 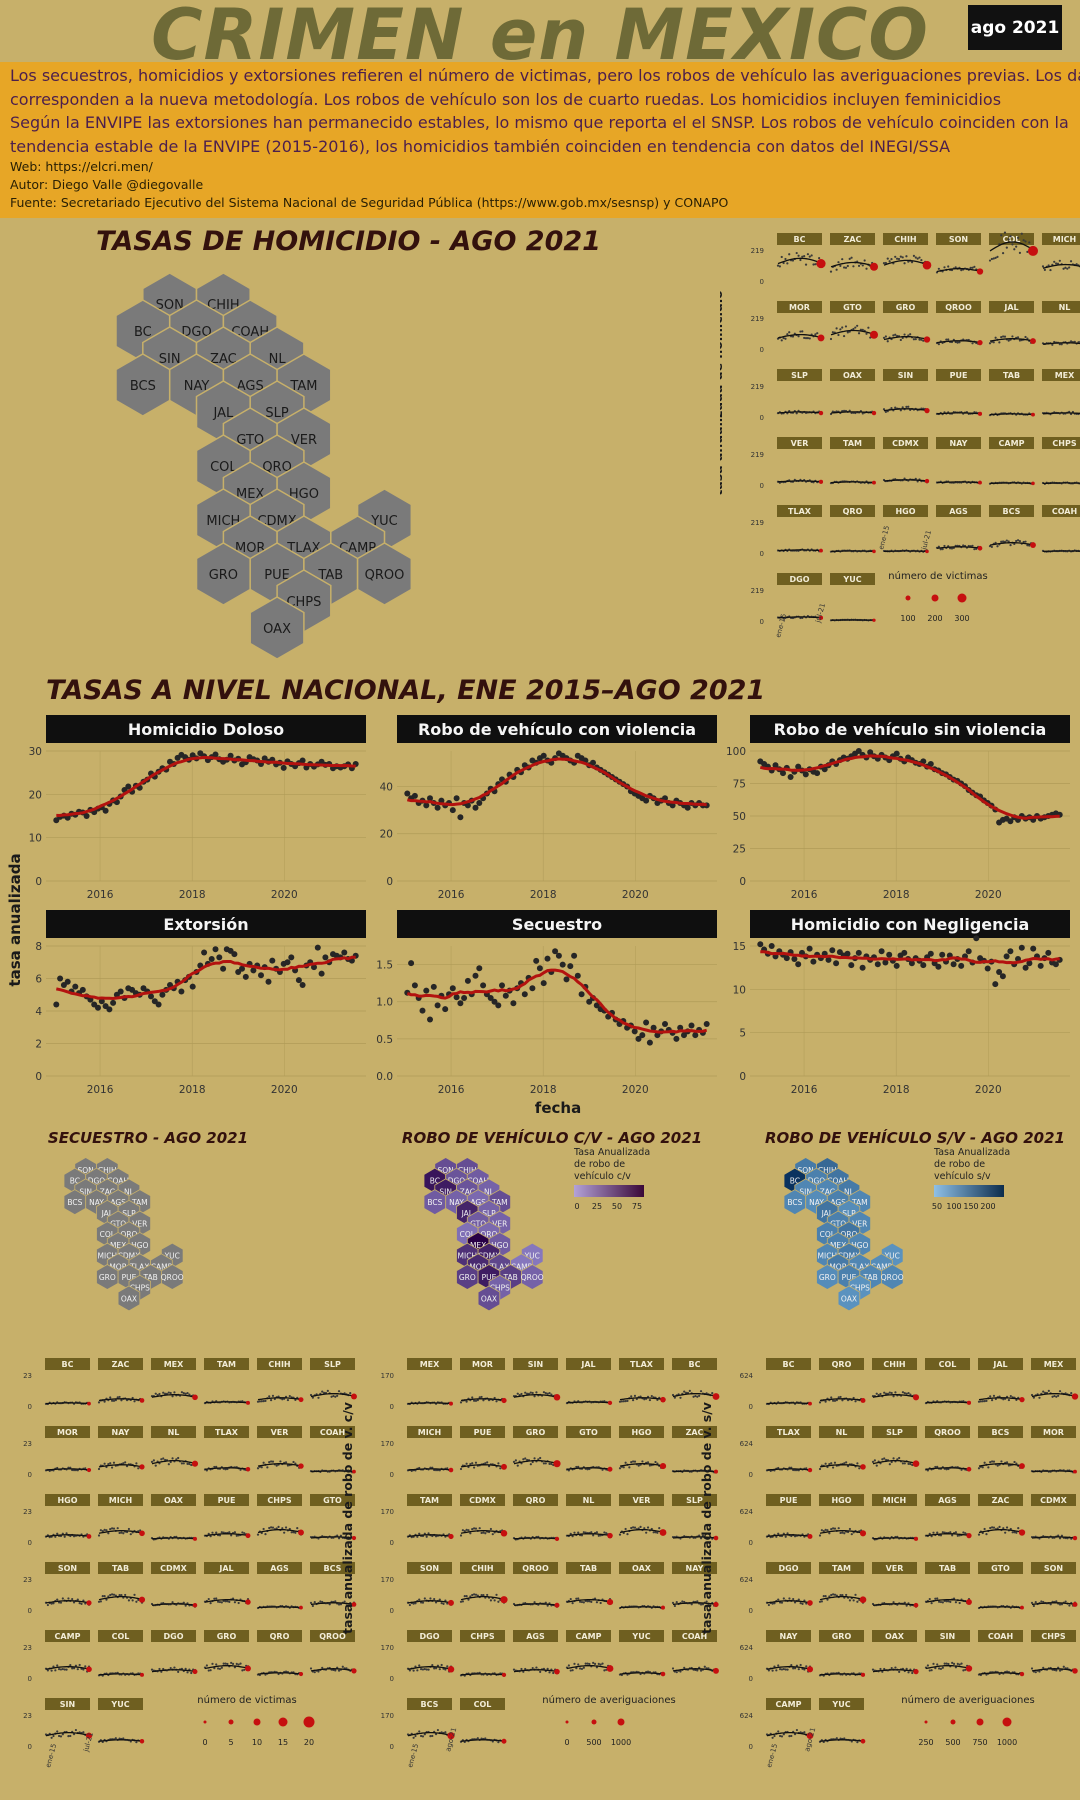 What do you see at coordinates (882, 1266) in the screenshot?
I see `hex-label: CAMP` at bounding box center [882, 1266].